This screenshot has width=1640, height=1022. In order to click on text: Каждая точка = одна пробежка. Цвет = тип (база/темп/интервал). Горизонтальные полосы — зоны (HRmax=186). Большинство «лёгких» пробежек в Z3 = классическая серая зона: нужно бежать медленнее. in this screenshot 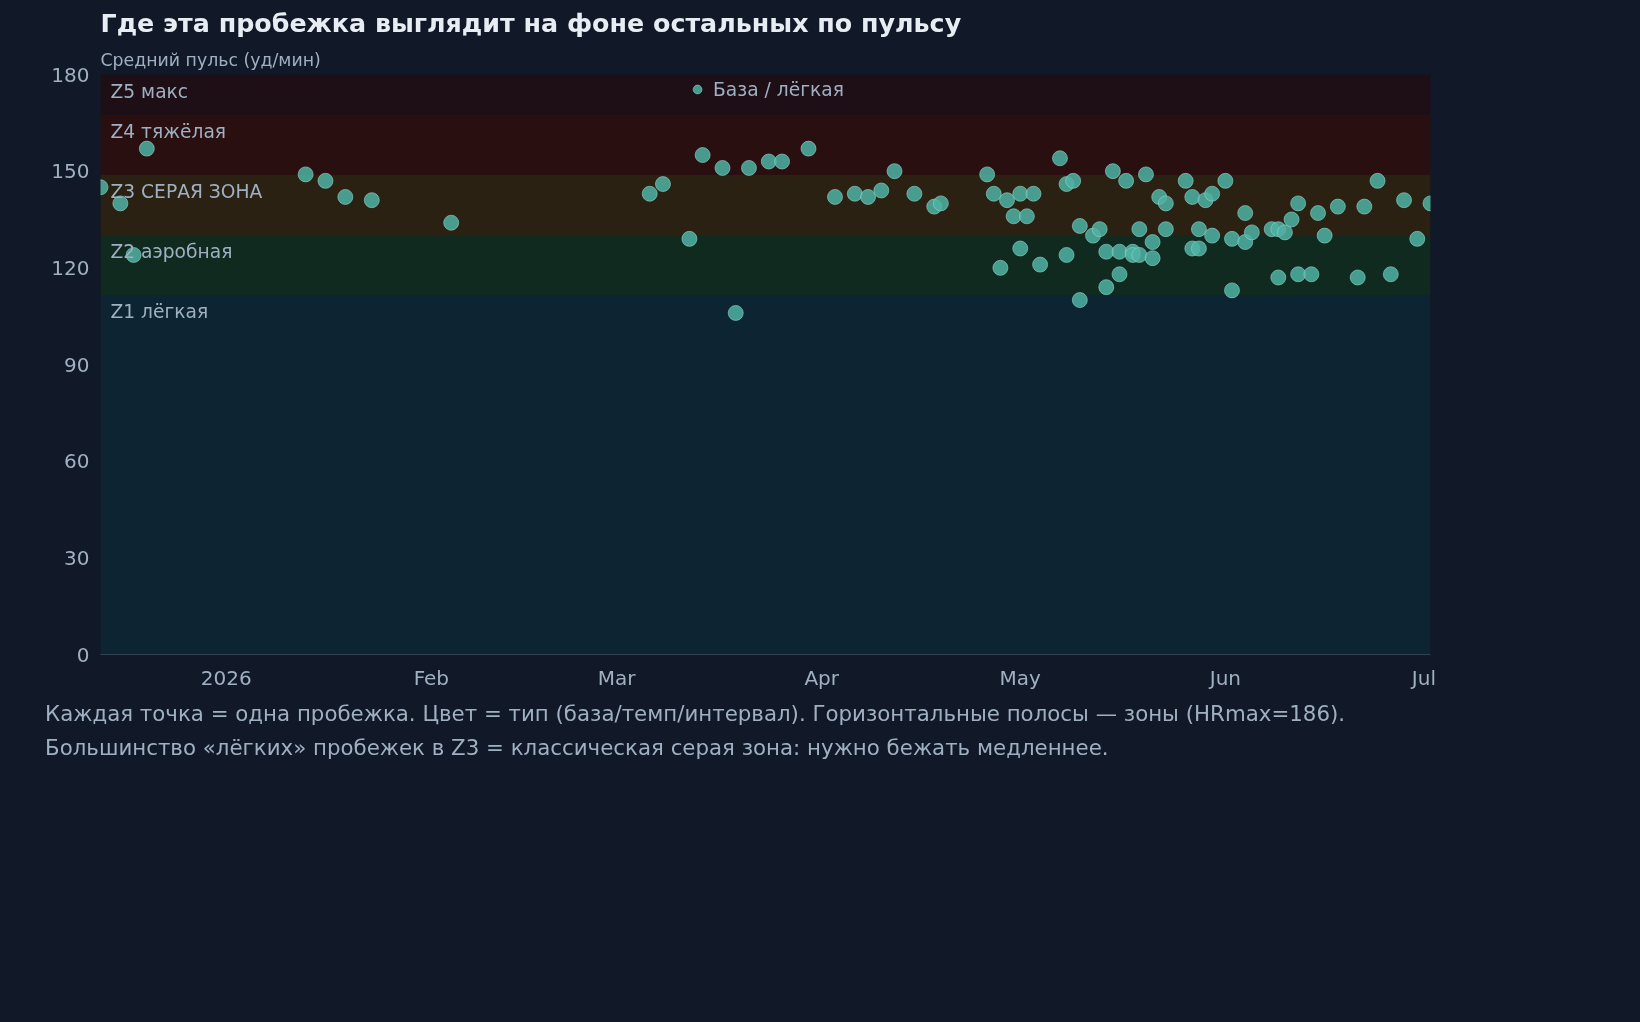, I will do `click(695, 731)`.